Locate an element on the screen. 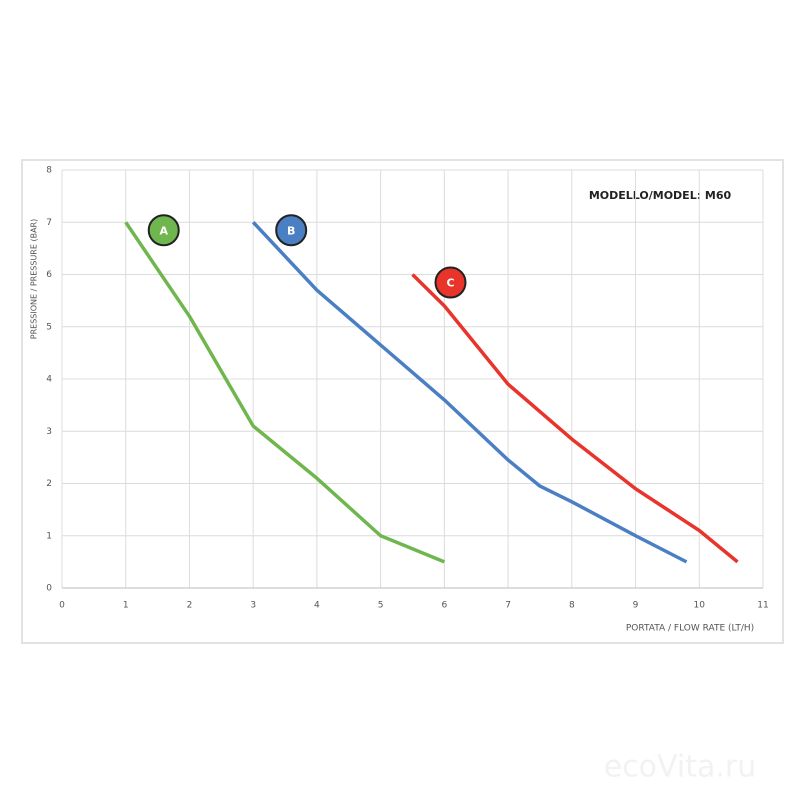 This screenshot has width=800, height=800. x-tick-label: 4 is located at coordinates (317, 606).